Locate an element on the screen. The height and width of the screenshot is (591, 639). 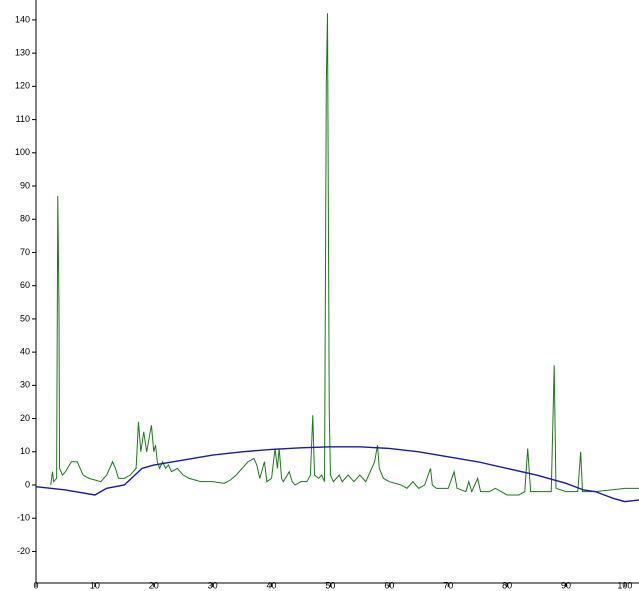
x-tick-label: 10 is located at coordinates (95, 585).